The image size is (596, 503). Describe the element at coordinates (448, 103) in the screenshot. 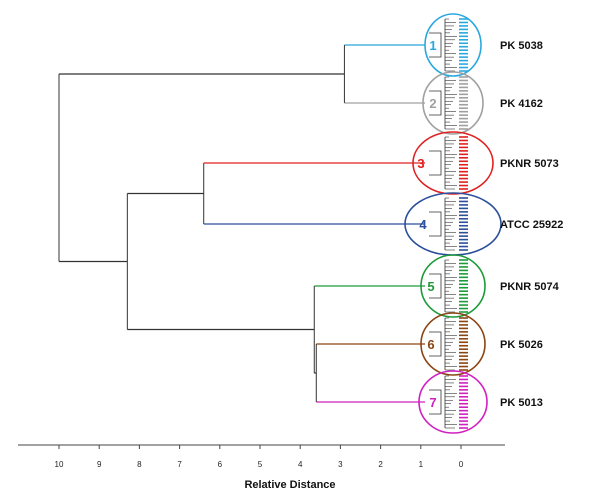

I see `cluster-2-leaves` at that location.